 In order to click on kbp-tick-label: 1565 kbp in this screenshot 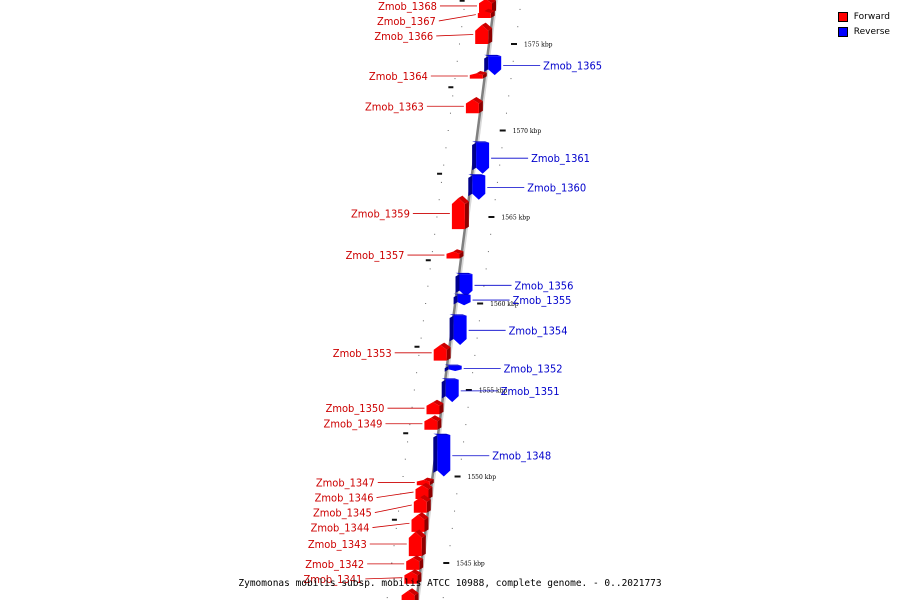, I will do `click(515, 218)`.